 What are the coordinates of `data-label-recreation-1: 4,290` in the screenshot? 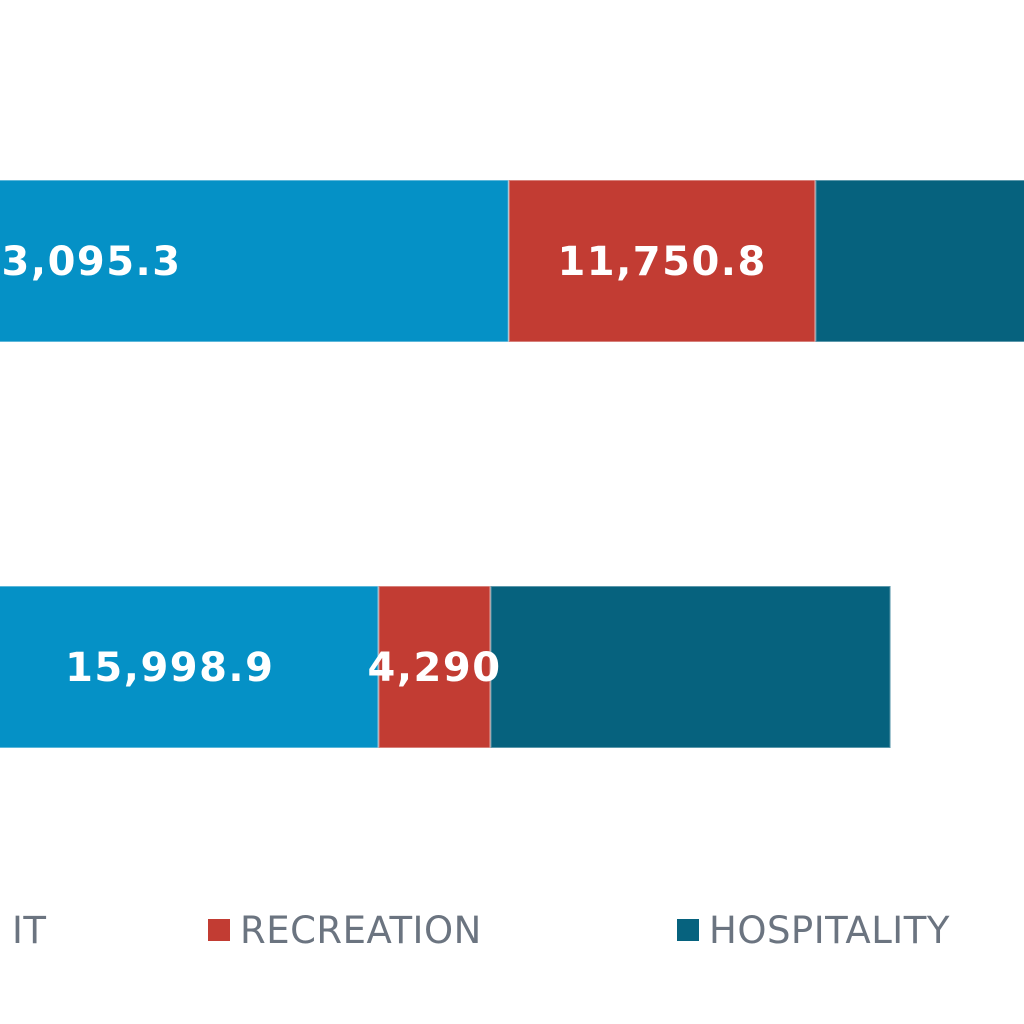 It's located at (435, 668).